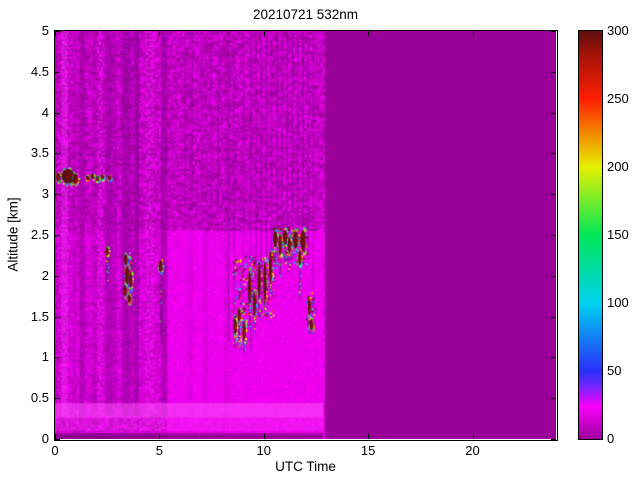  What do you see at coordinates (45, 30) in the screenshot?
I see `y-tick-label: 5` at bounding box center [45, 30].